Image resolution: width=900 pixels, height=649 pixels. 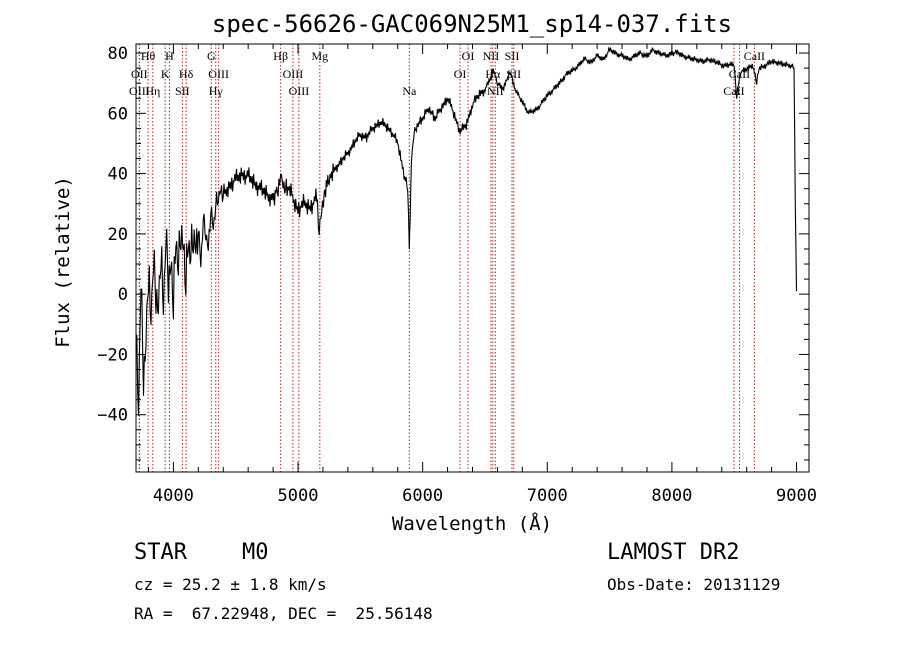 What do you see at coordinates (148, 56) in the screenshot?
I see `marker-label-0: Hθ` at bounding box center [148, 56].